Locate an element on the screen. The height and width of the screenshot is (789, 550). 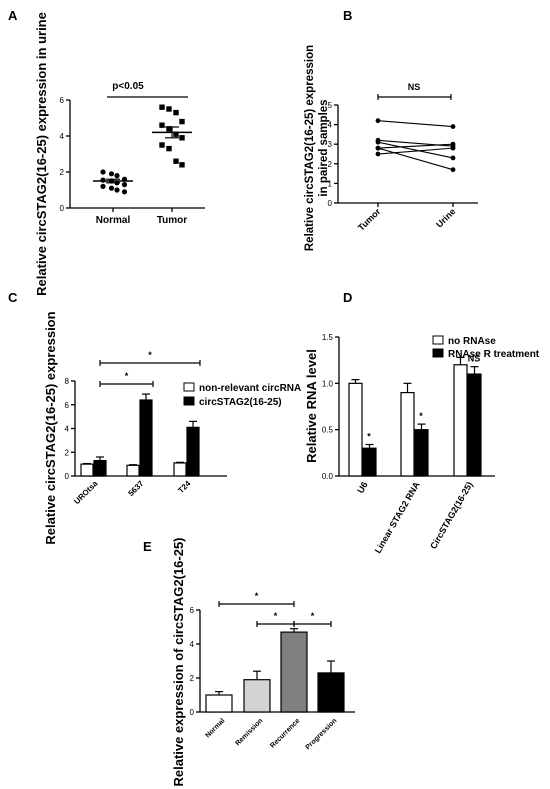
panel-d-y-tick-label: 1.0 is located at coordinates (328, 383).